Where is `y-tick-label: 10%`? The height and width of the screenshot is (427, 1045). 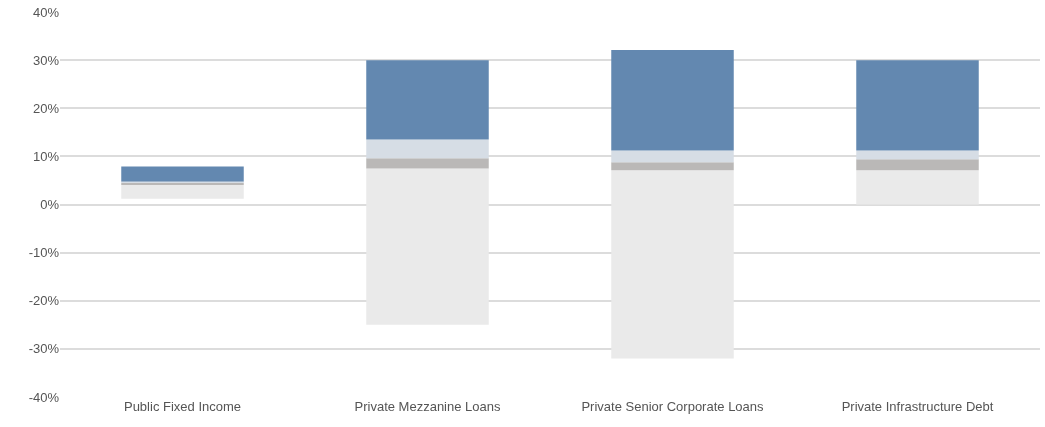
y-tick-label: 10% is located at coordinates (46, 156).